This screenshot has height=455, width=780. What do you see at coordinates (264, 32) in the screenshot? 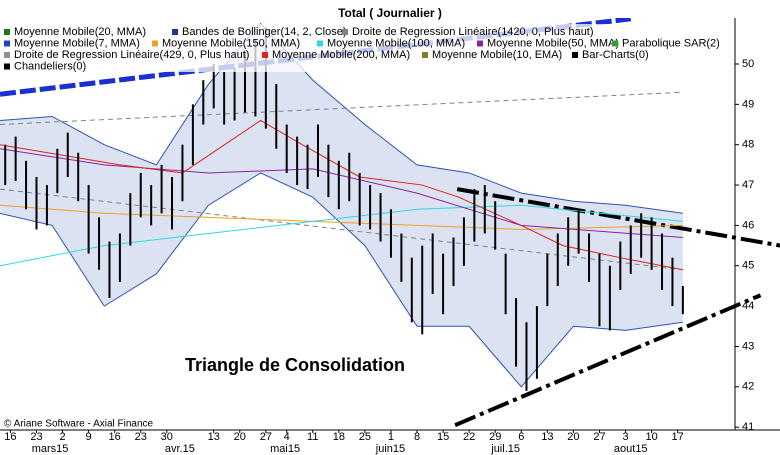
I see `legend-label: Bandes de Bollinger(14, 2, Close)` at bounding box center [264, 32].